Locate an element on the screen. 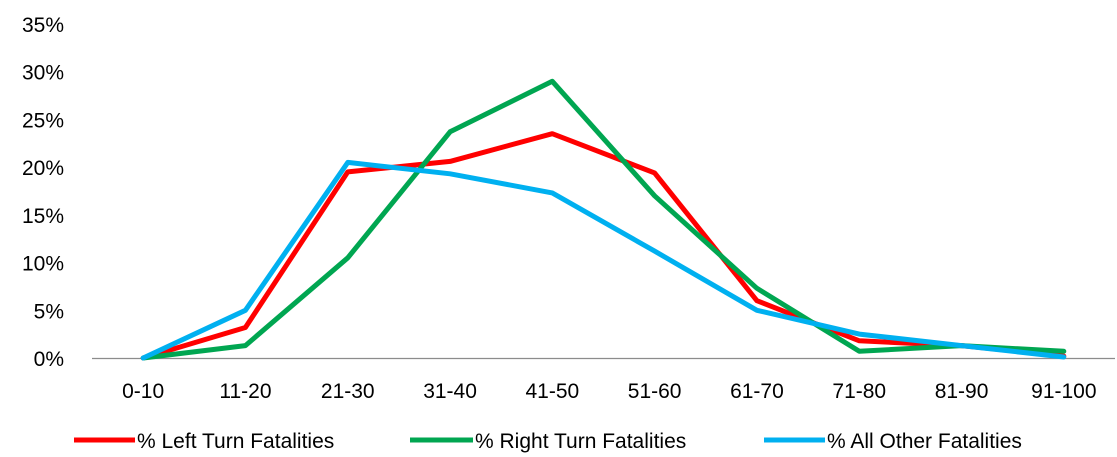 This screenshot has width=1117, height=457. x-tick-label: 21-30 is located at coordinates (348, 391).